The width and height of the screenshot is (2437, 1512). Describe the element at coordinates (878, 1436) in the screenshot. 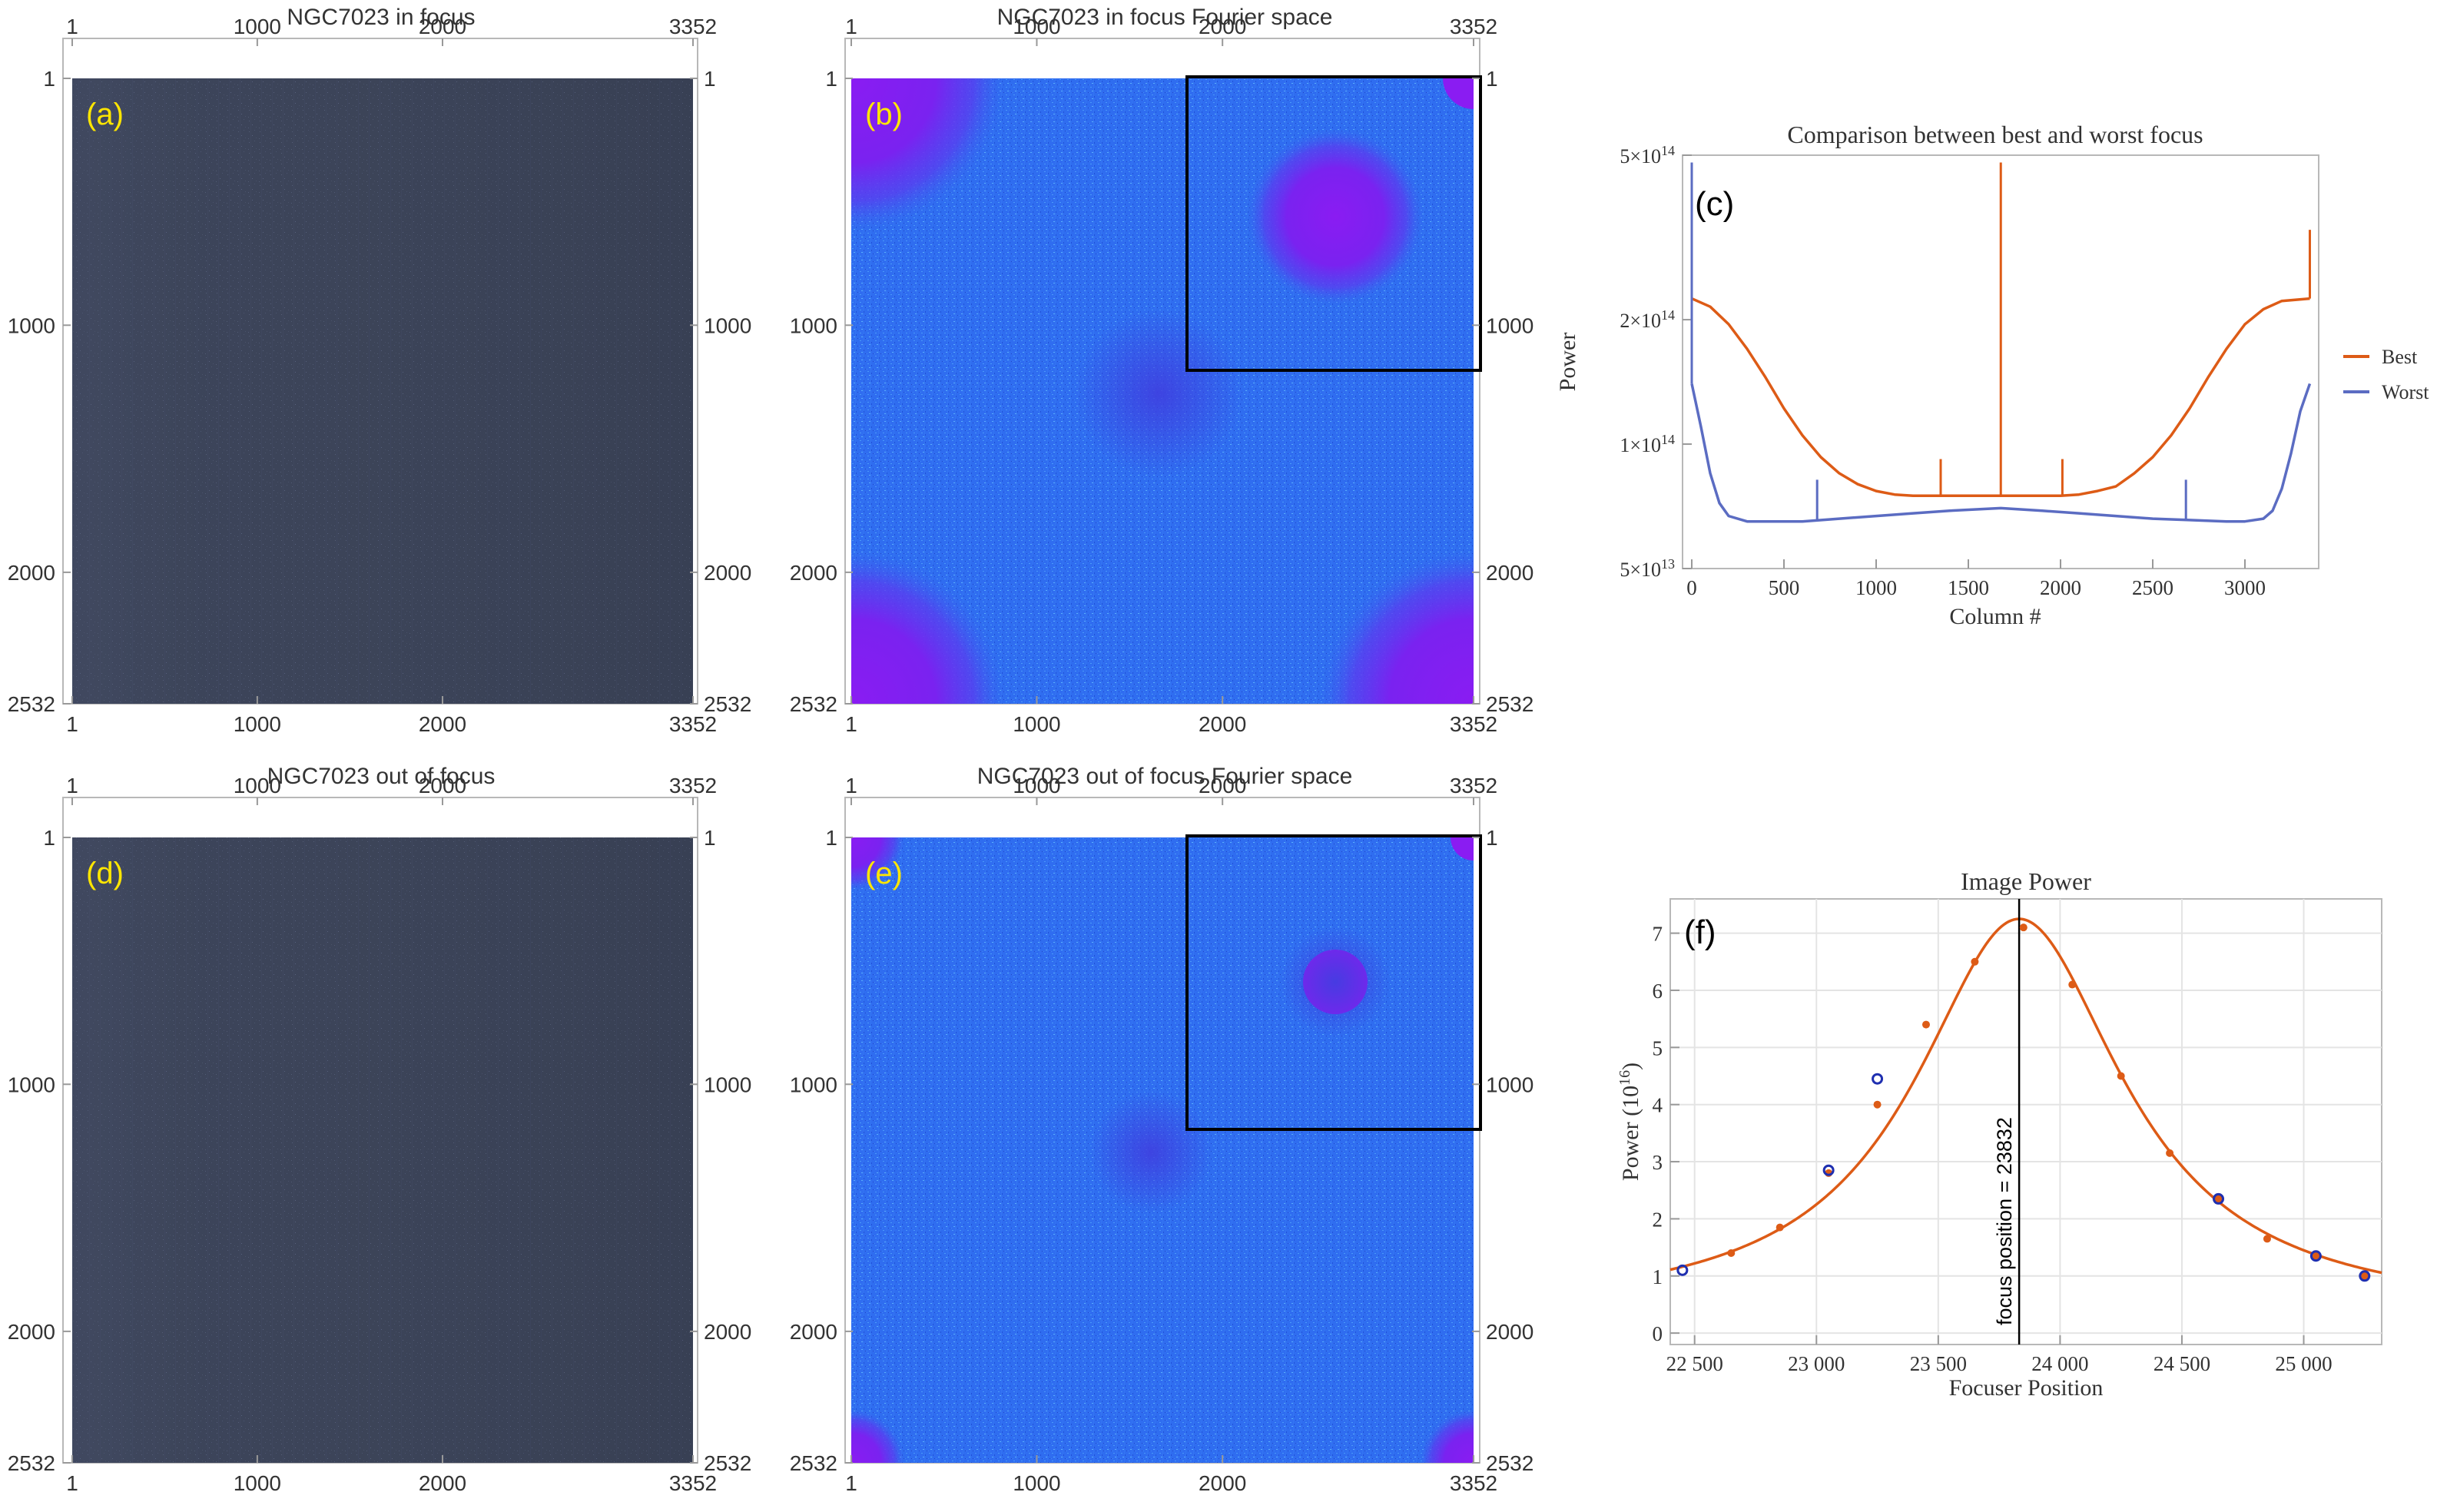

I see `panel-e-corner-blob-bl` at that location.